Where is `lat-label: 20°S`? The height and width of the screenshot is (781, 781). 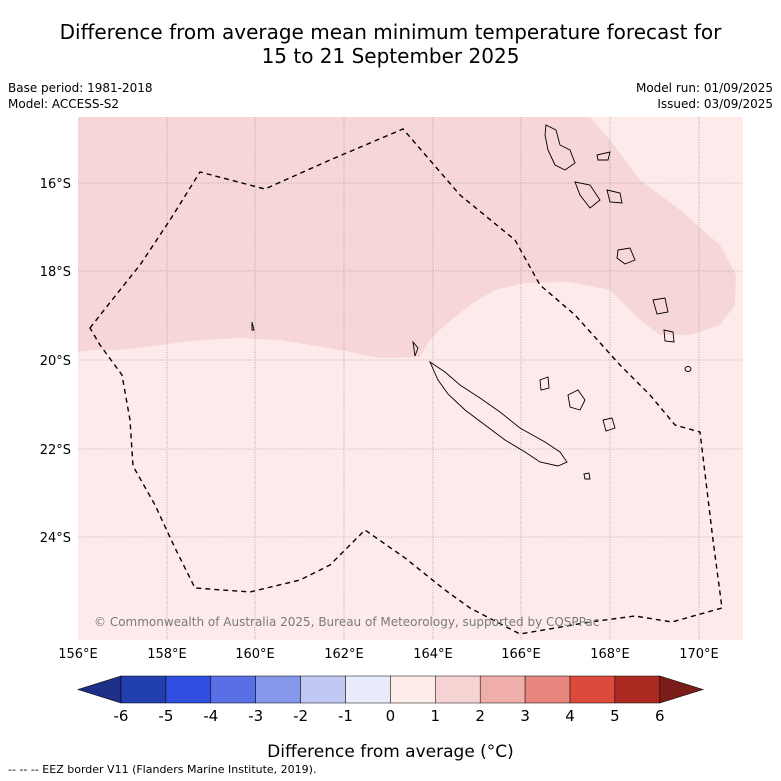 lat-label: 20°S is located at coordinates (55, 361).